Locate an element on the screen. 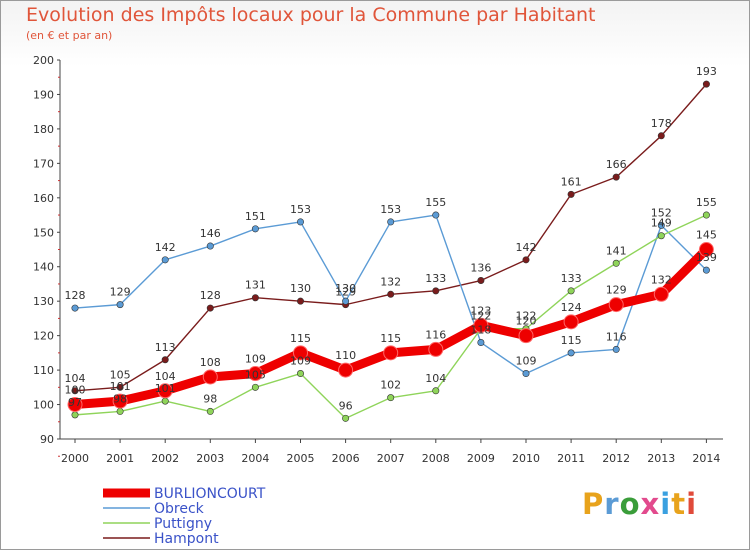  data-label: 178 is located at coordinates (661, 123).